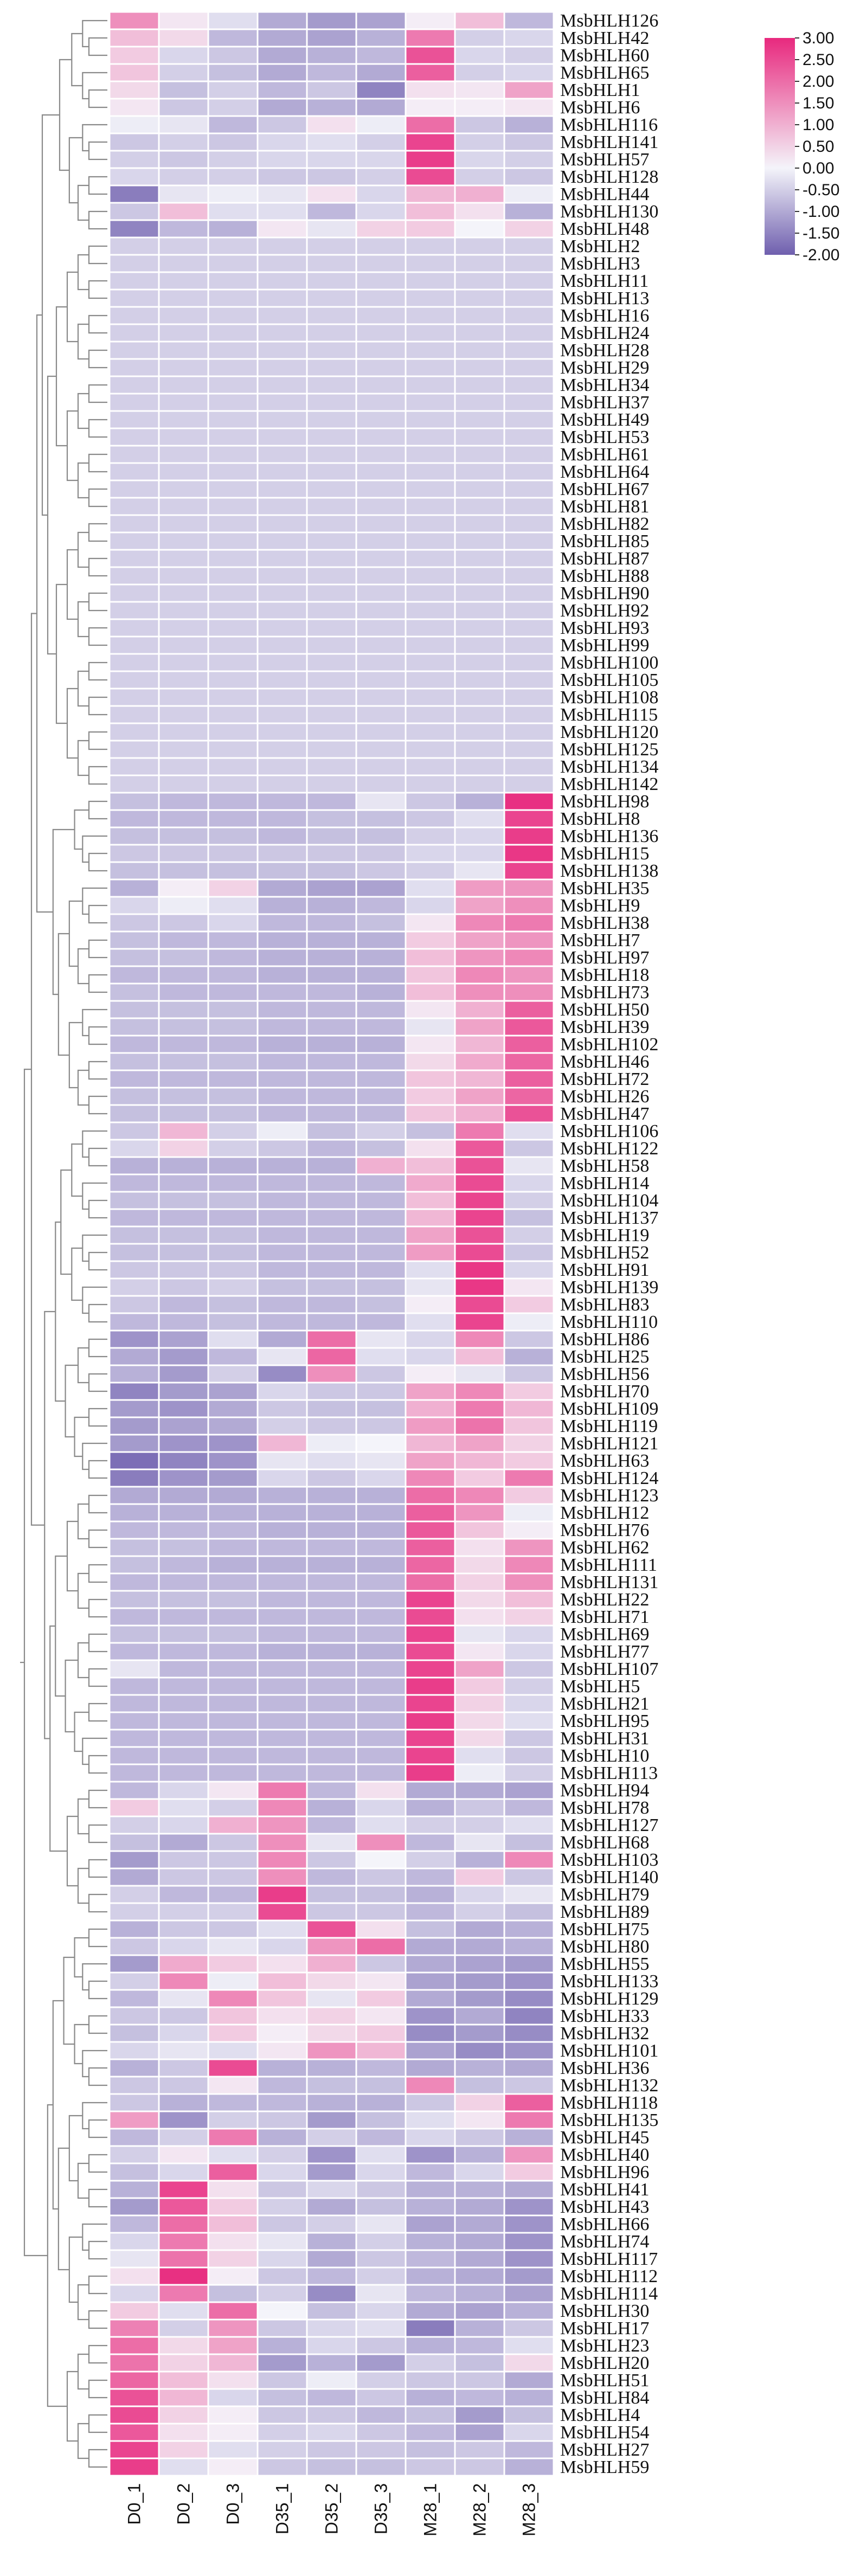 This screenshot has width=860, height=2576. Describe the element at coordinates (609, 2276) in the screenshot. I see `row-label: MsbHLH112` at that location.